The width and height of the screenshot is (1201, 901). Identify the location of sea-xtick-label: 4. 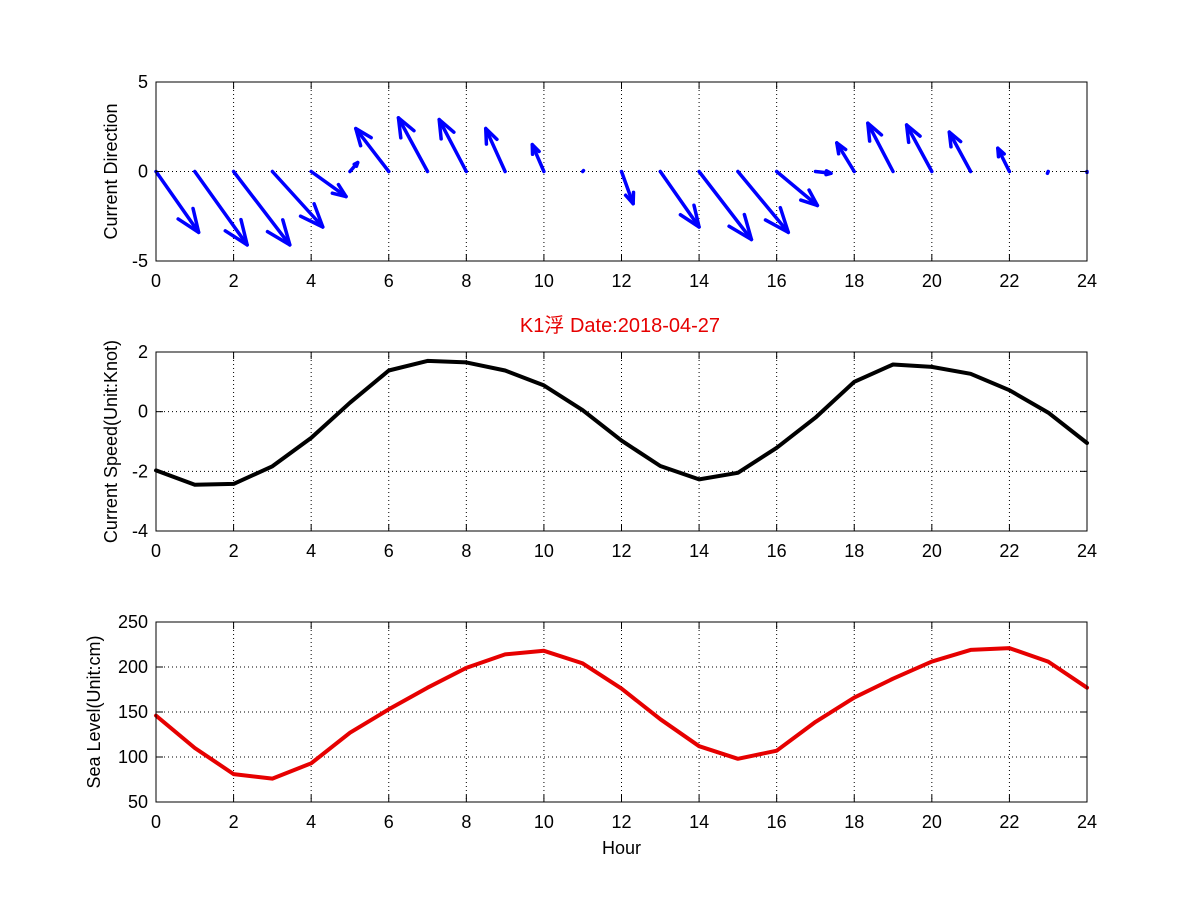
(311, 822).